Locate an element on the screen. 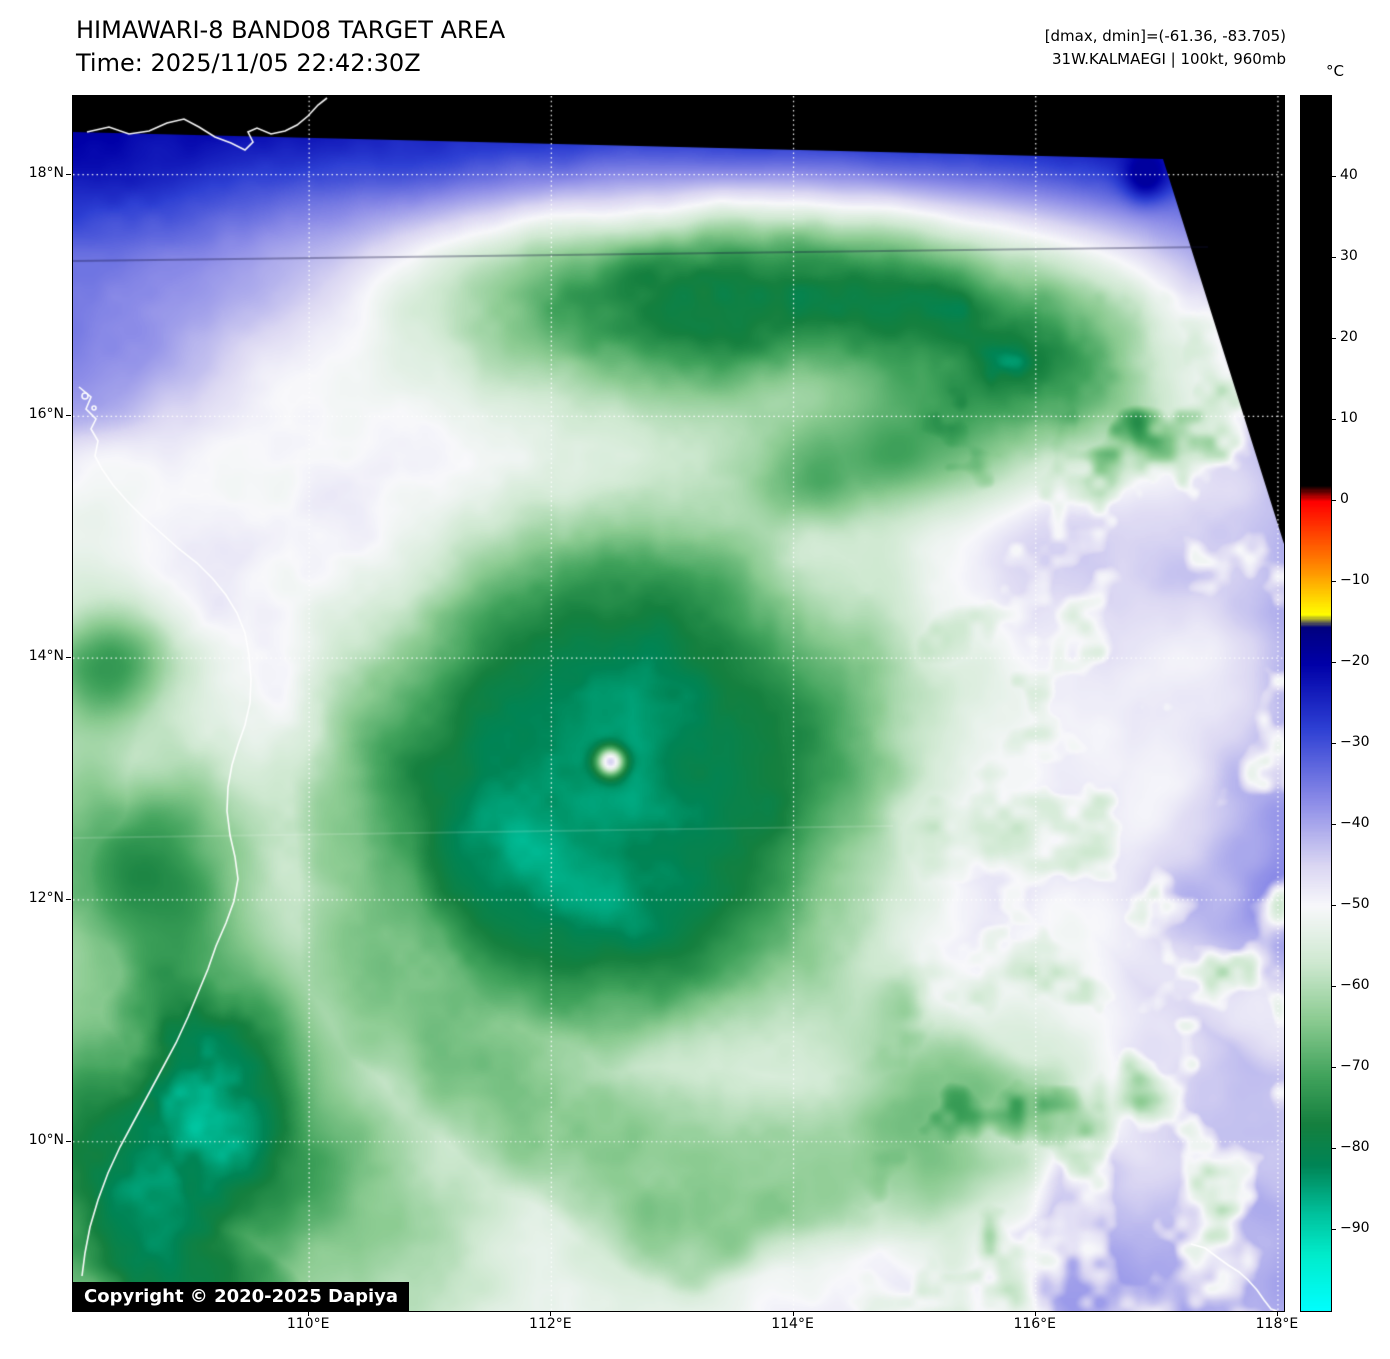  colorbar-tick-label: −80 is located at coordinates (1355, 1147).